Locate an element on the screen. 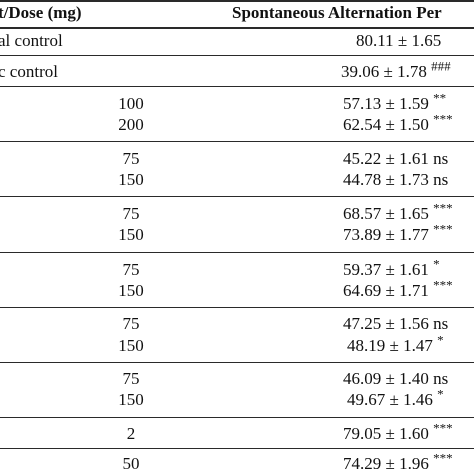 The height and width of the screenshot is (474, 474). row-dose: 100 is located at coordinates (131, 103).